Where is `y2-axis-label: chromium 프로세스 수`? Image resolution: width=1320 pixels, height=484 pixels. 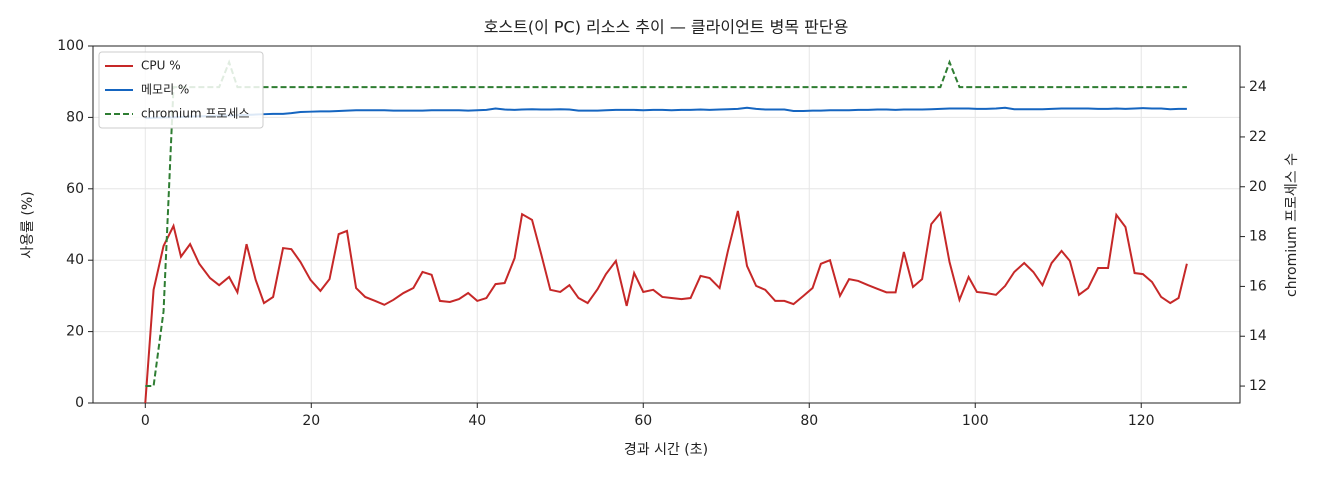
y2-axis-label: chromium 프로세스 수 is located at coordinates (1292, 225).